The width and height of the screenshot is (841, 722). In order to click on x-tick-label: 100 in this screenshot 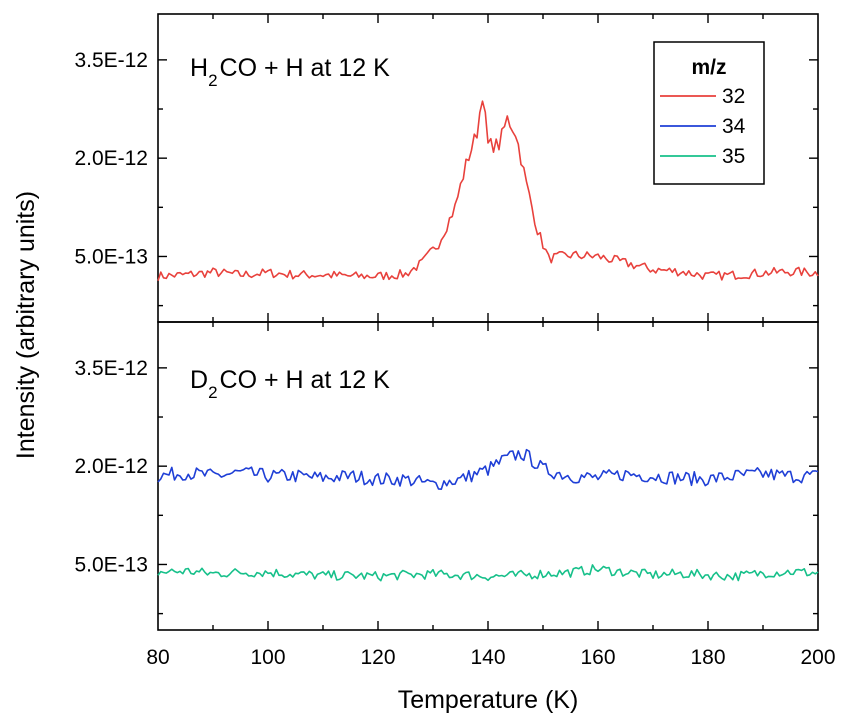, I will do `click(267, 657)`.